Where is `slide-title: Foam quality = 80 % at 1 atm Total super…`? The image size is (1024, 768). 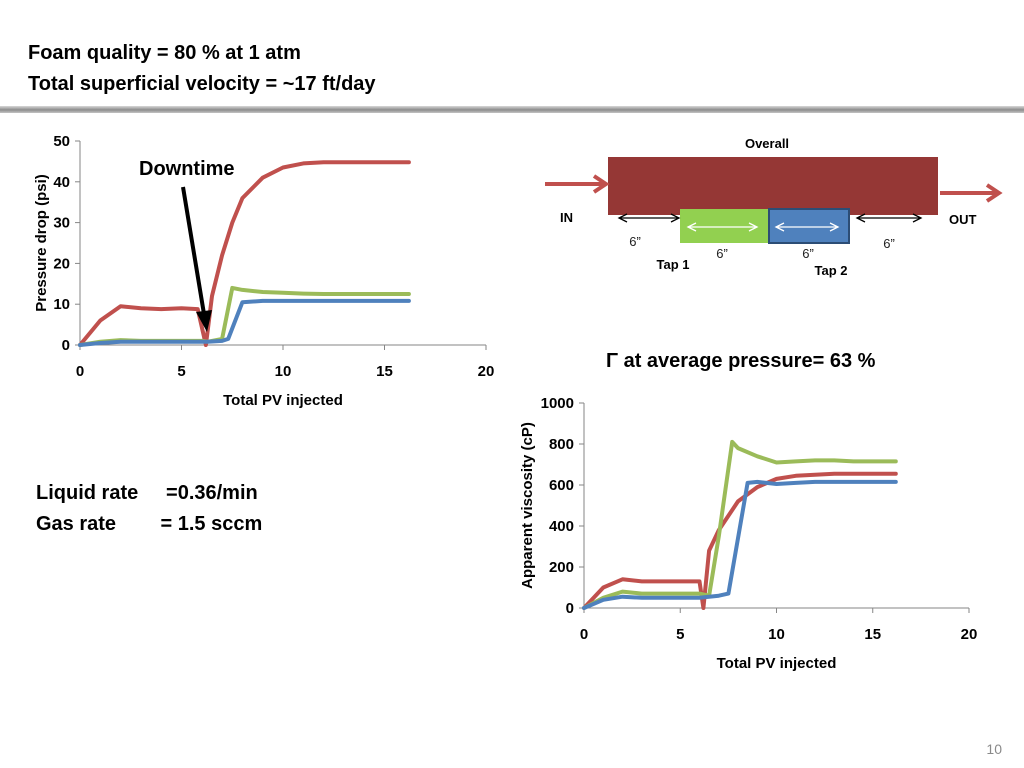 slide-title: Foam quality = 80 % at 1 atm Total super… is located at coordinates (202, 69).